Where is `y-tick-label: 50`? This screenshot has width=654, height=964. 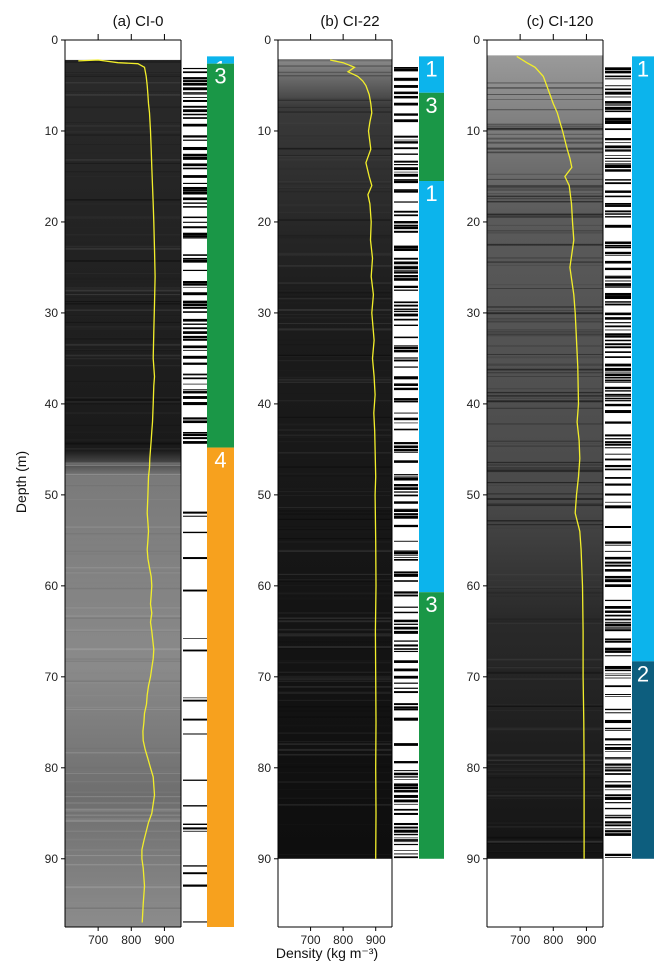
y-tick-label: 50 is located at coordinates (52, 495).